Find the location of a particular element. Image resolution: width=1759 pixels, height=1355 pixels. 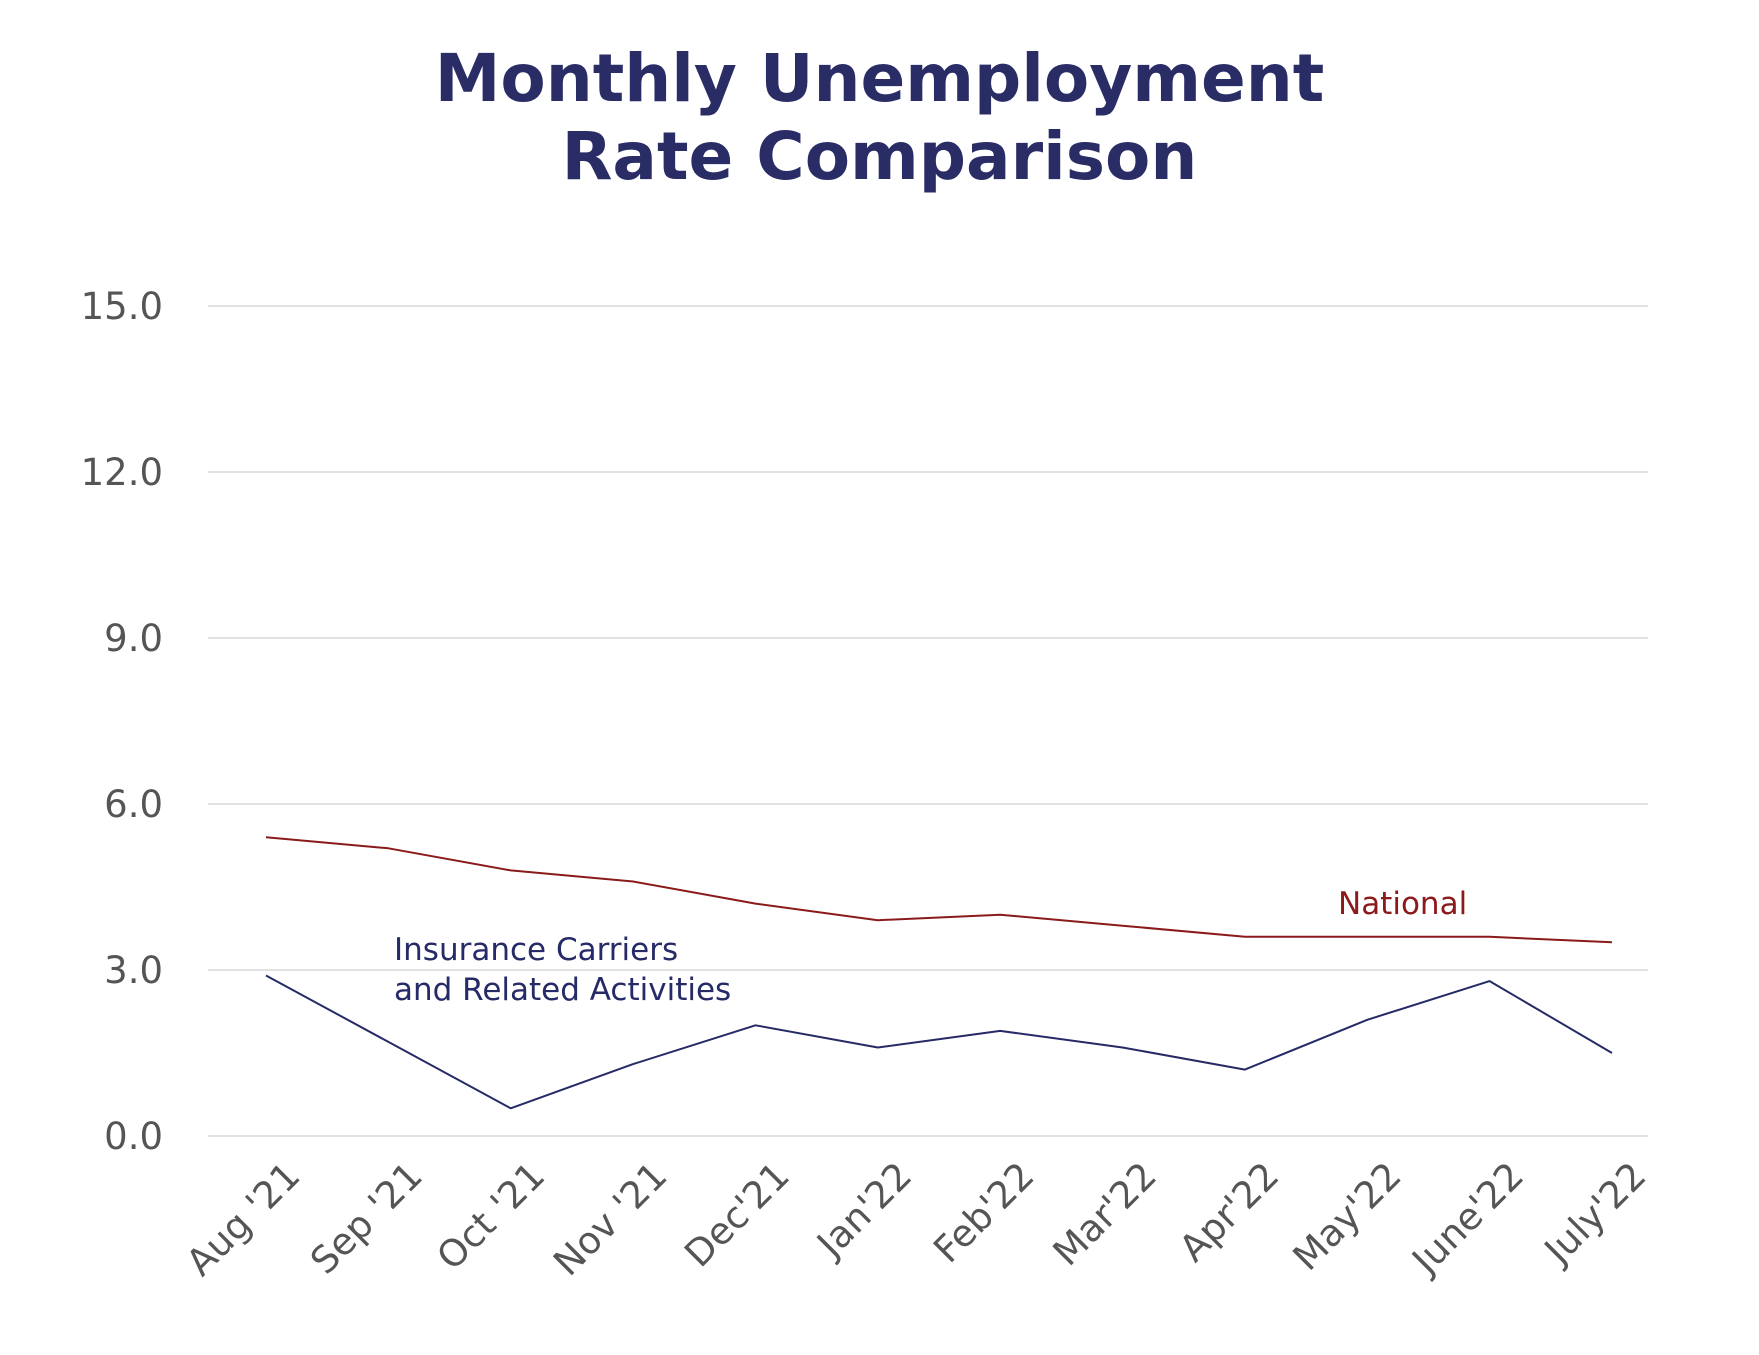

x-tick-label: Sep '21 is located at coordinates (366, 1218).